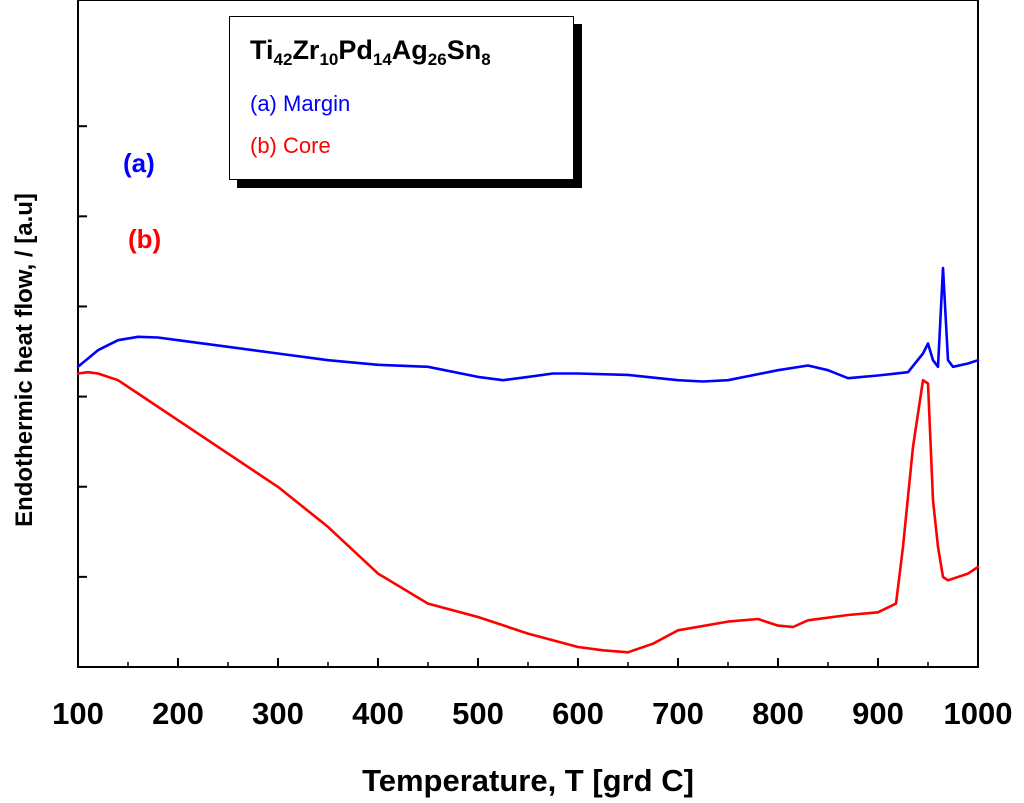  I want to click on x-tick-label-300: 300, so click(278, 713).